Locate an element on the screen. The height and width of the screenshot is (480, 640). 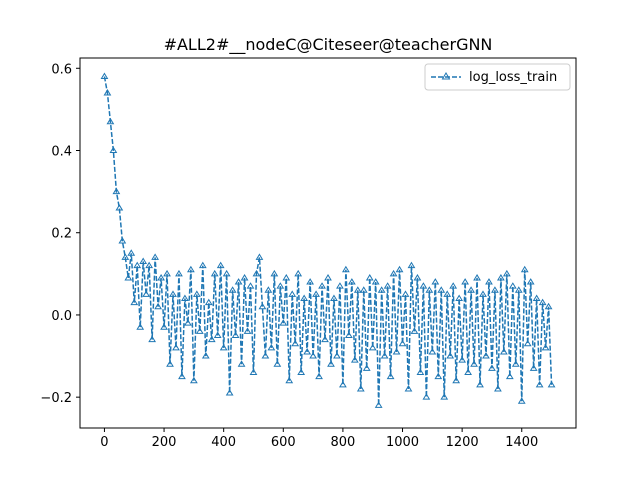
y-axis: −0.2 0.0 0.2 0.4 0.6 is located at coordinates (60, 234).